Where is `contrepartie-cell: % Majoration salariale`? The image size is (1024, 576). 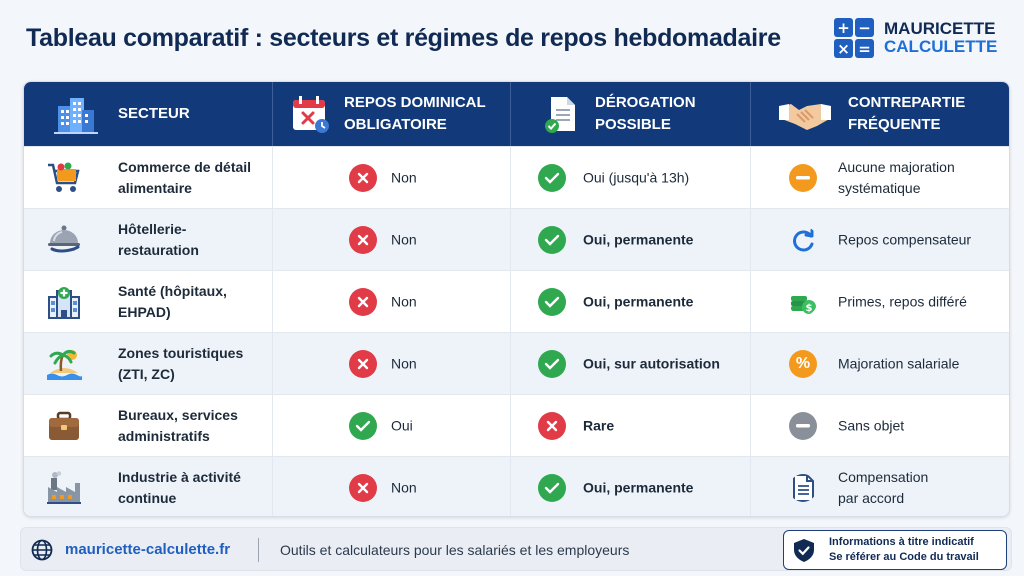 contrepartie-cell: % Majoration salariale is located at coordinates (880, 363).